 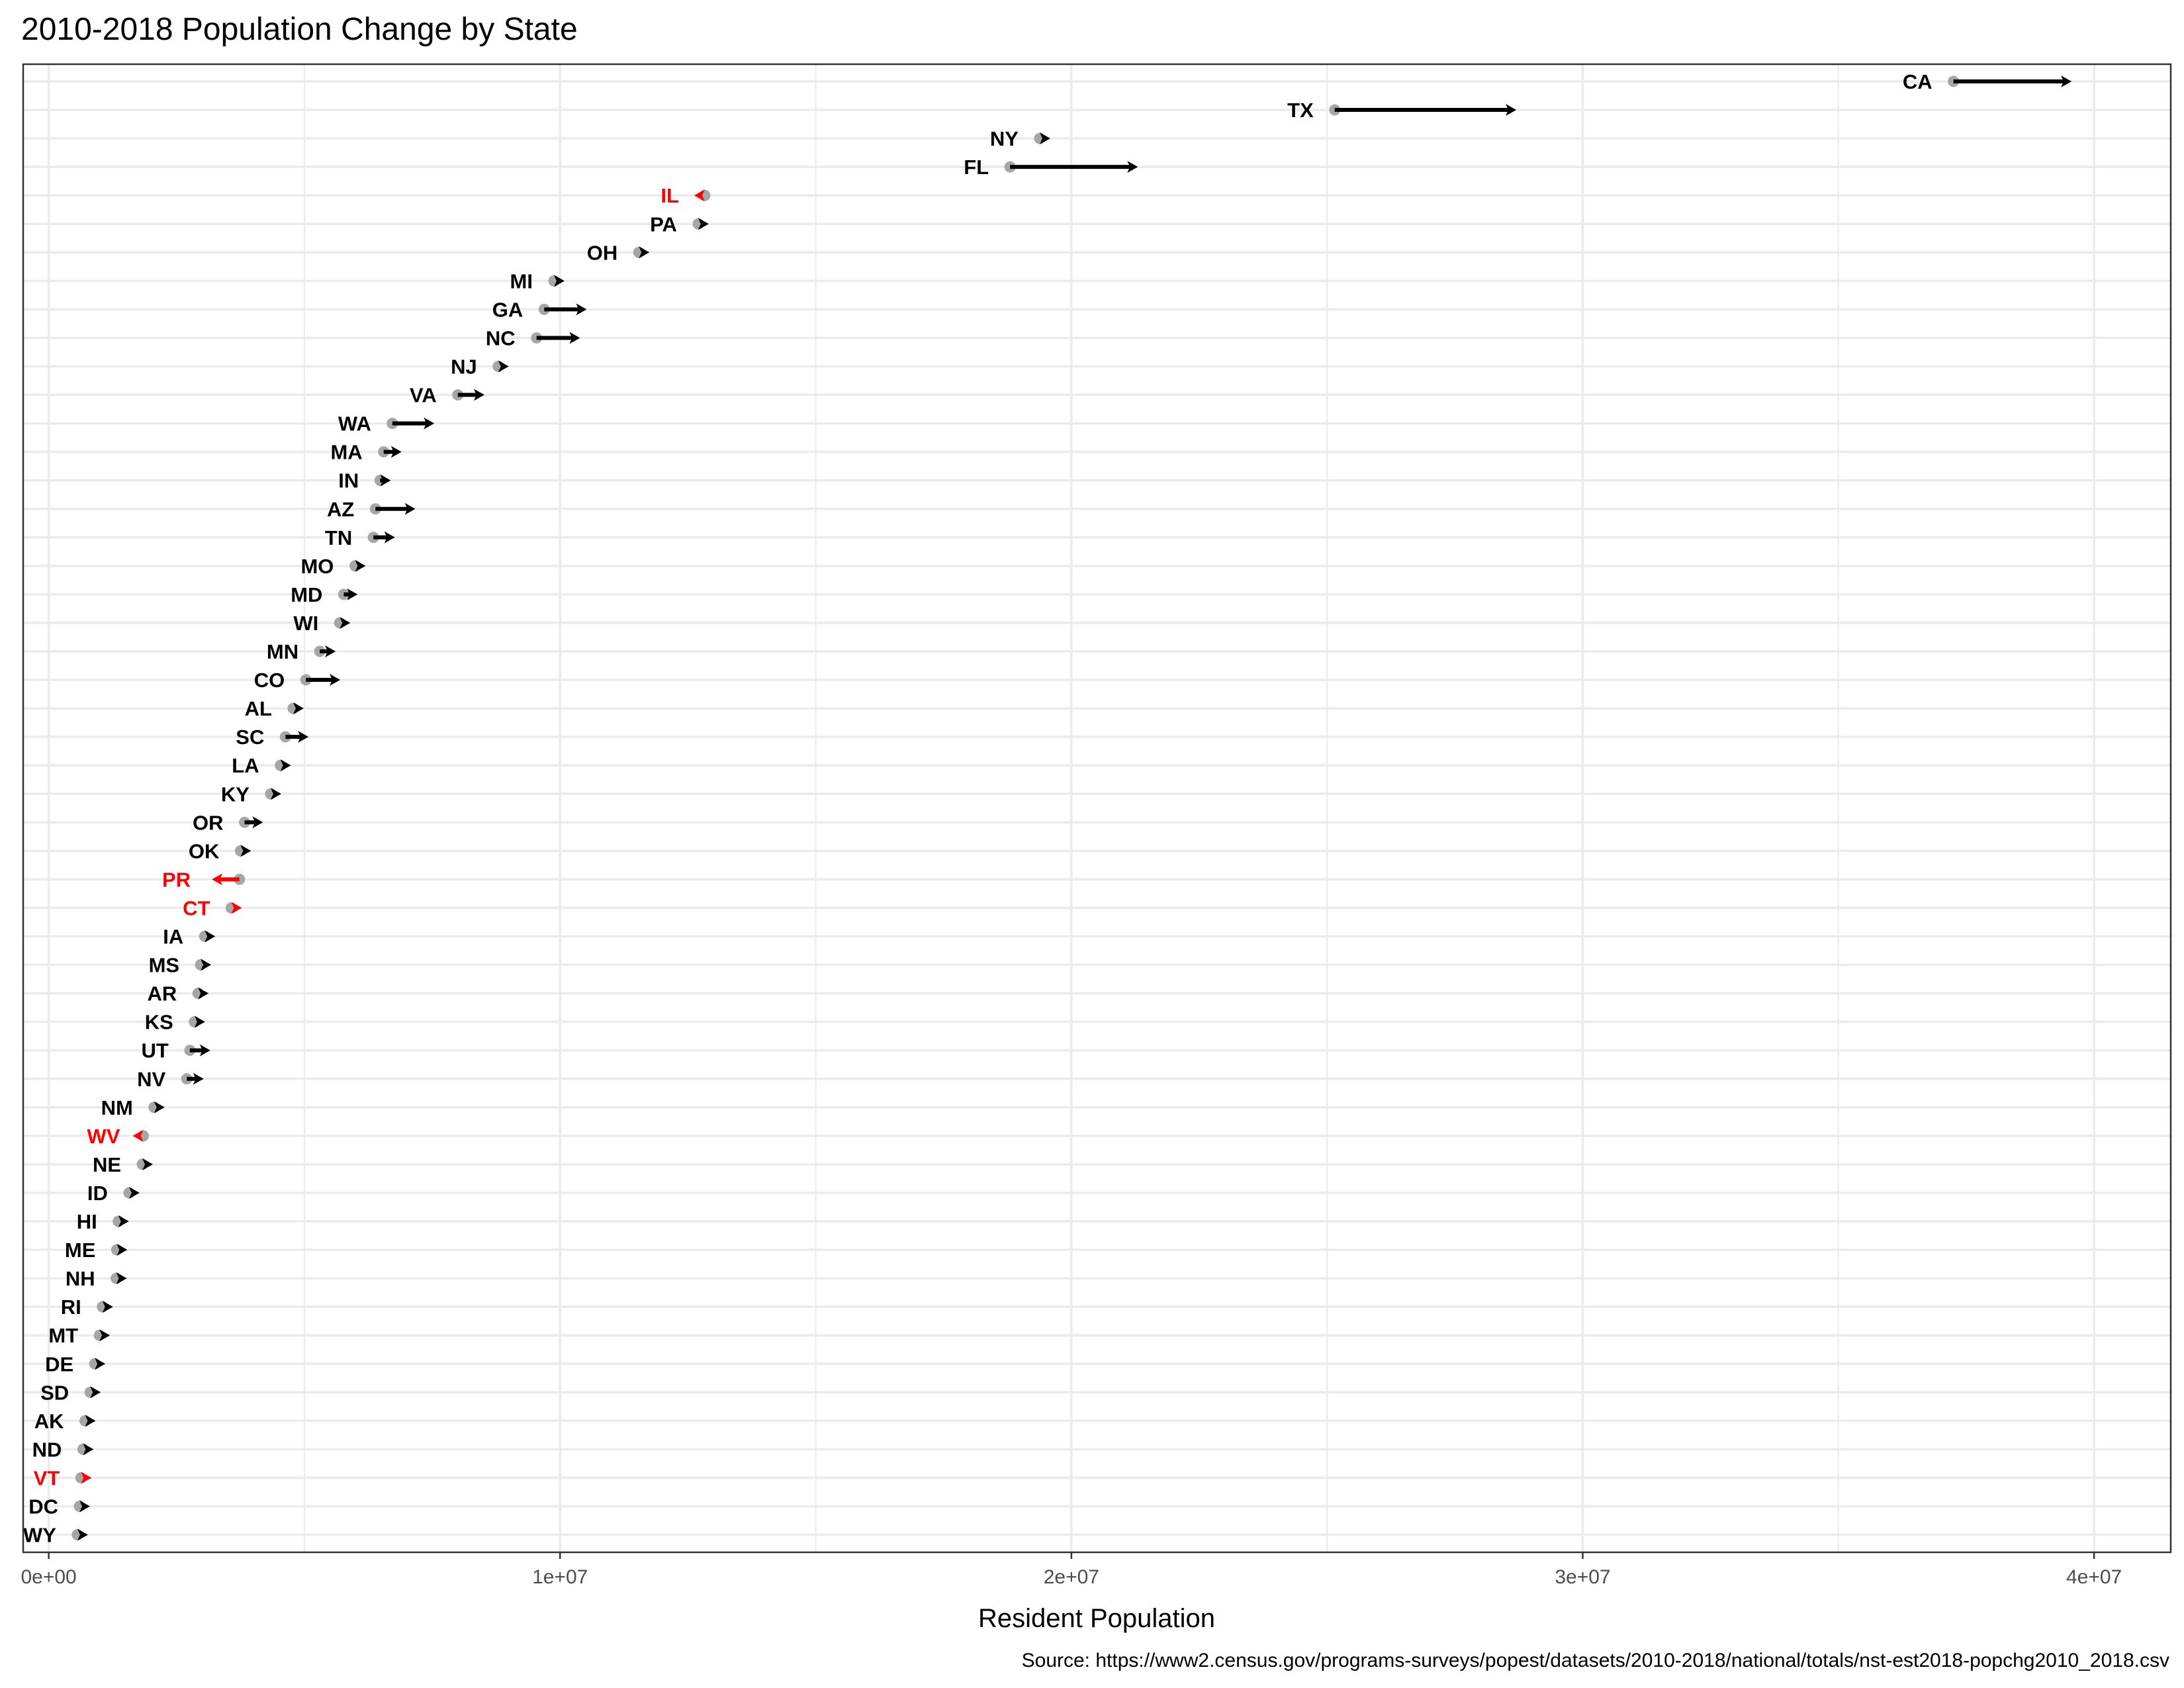 I want to click on state-label-vt: VT, so click(x=47, y=1477).